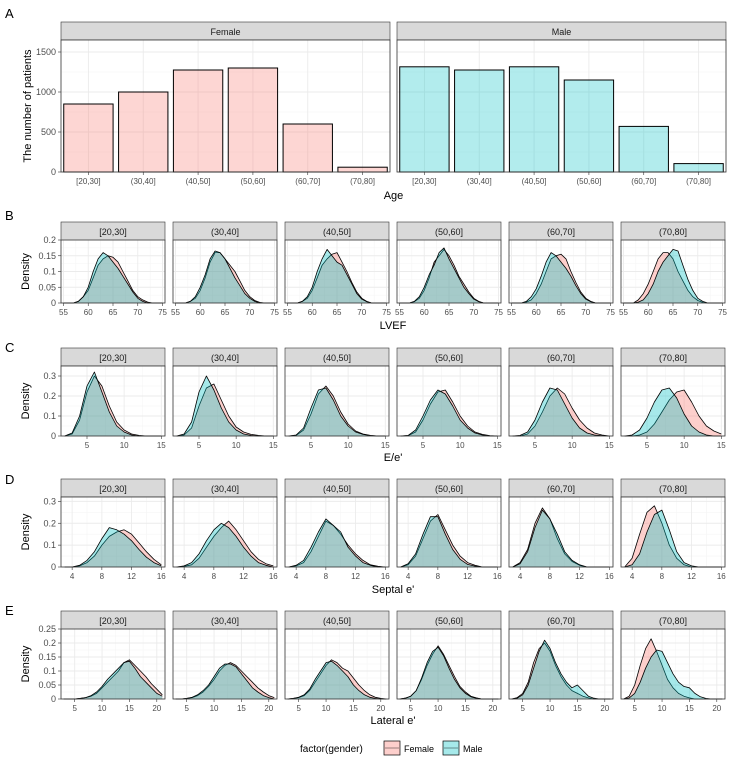 The width and height of the screenshot is (737, 779). Describe the element at coordinates (331, 749) in the screenshot. I see `legend-title: factor(gender)` at that location.